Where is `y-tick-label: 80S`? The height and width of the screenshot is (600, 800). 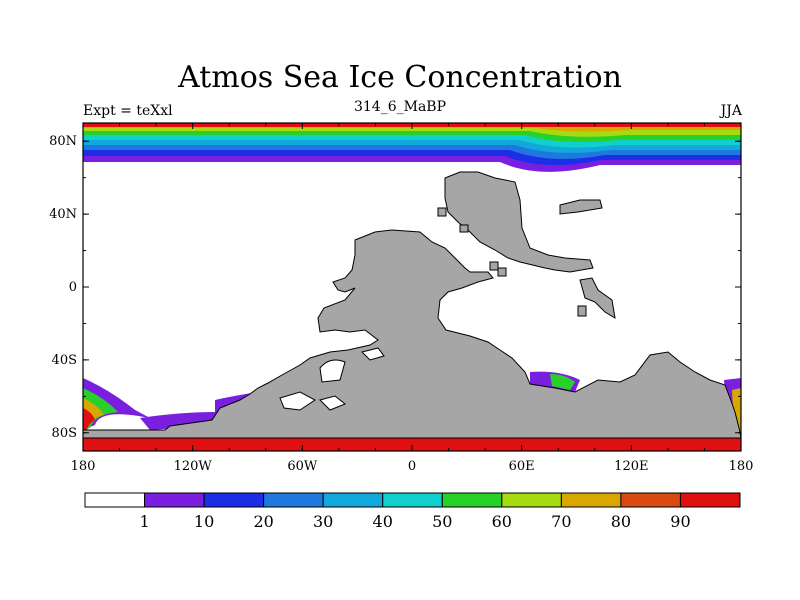
y-tick-label: 80S is located at coordinates (64, 433).